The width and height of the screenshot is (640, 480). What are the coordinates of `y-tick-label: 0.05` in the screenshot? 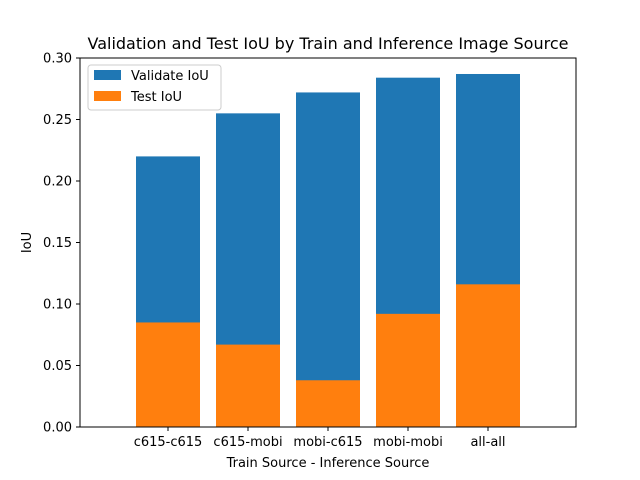 It's located at (57, 366).